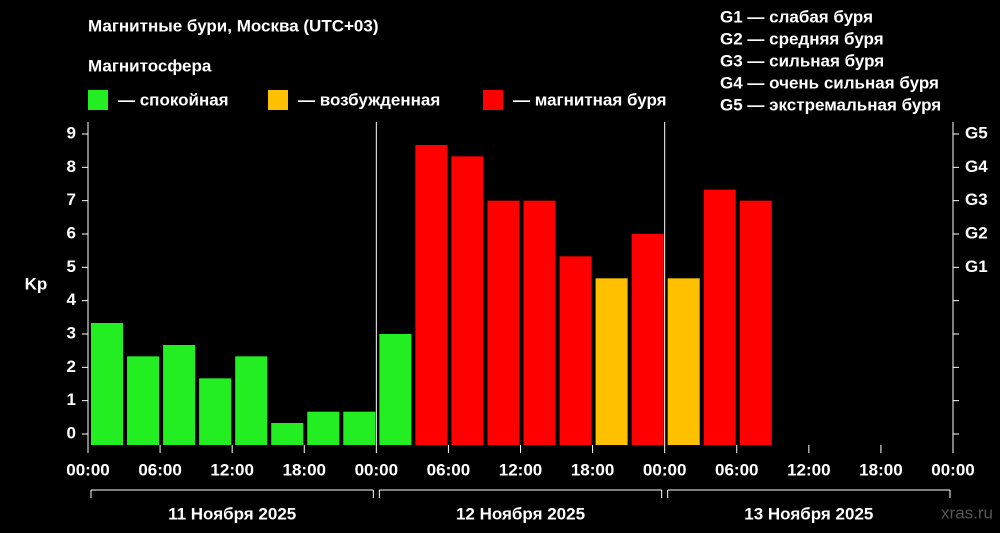 The image size is (1000, 533). I want to click on y-tick-label: 0, so click(71, 432).